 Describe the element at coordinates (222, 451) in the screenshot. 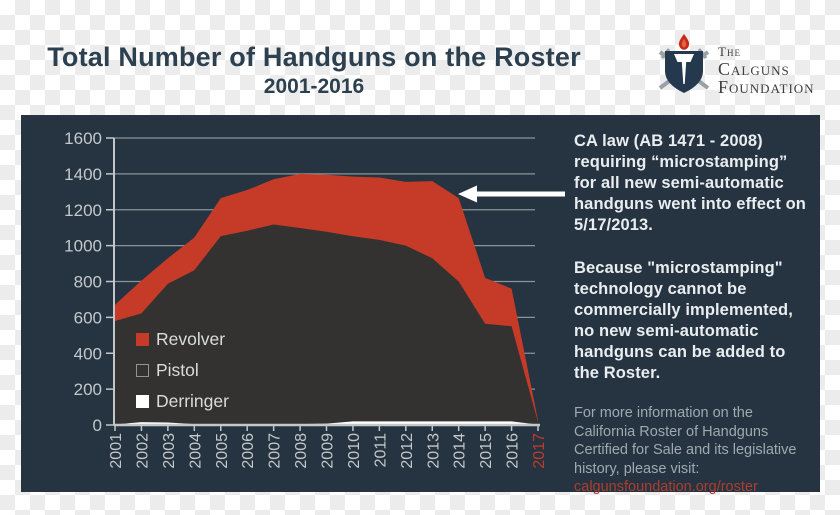

I see `svg-text: 2005` at that location.